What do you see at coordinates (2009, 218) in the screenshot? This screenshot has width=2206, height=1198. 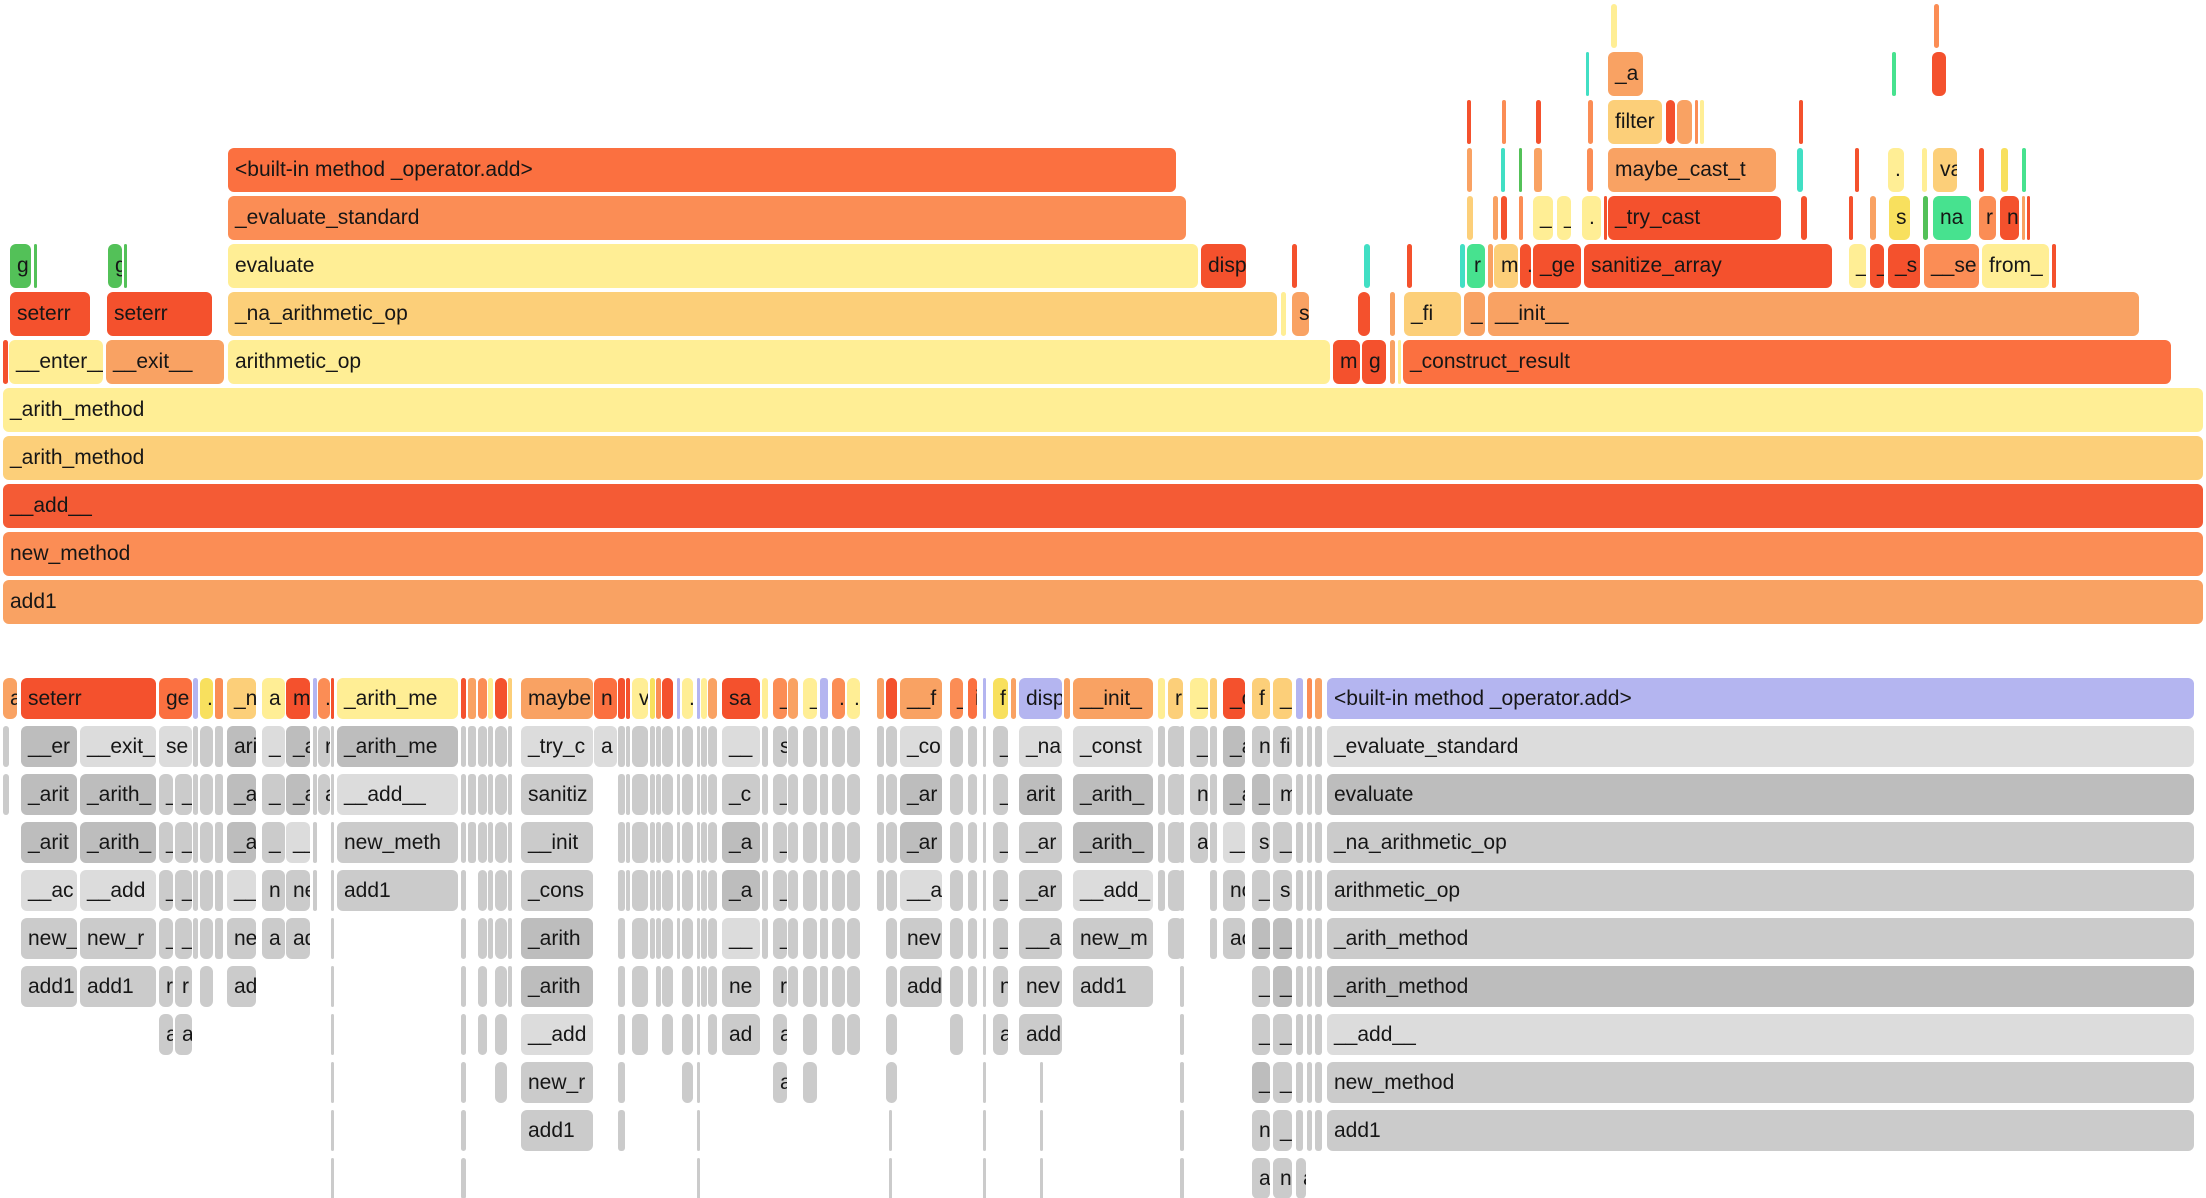 I see `frame: n` at bounding box center [2009, 218].